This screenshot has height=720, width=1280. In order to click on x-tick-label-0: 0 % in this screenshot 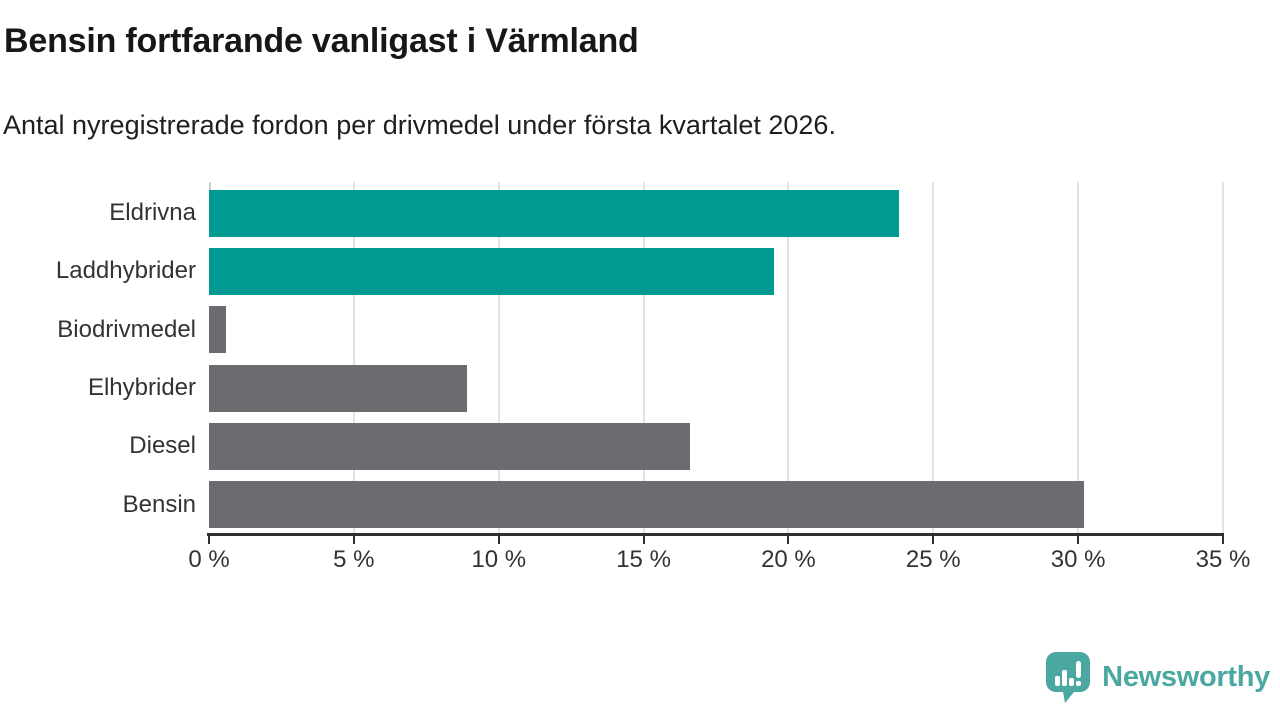, I will do `click(209, 559)`.